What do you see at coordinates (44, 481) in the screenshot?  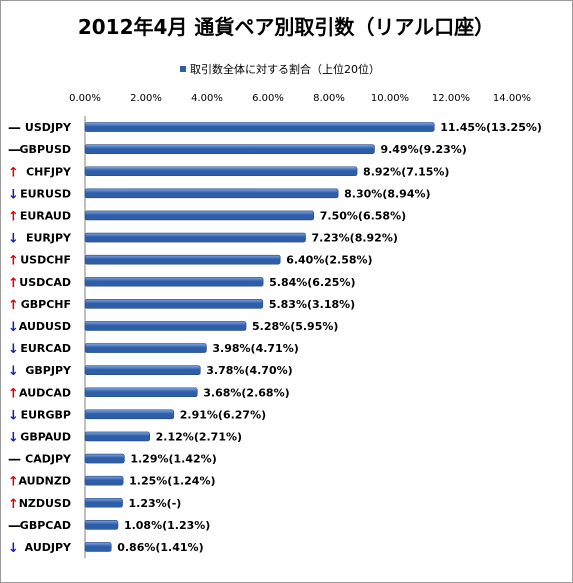 I see `category-label: AUDNZD` at bounding box center [44, 481].